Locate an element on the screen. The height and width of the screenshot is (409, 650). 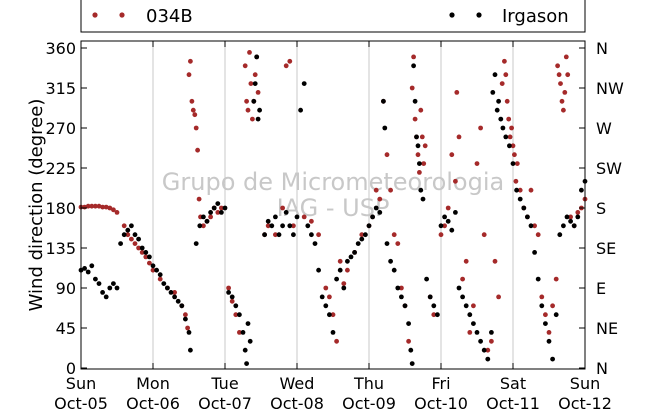
legend-label-034b: 034B is located at coordinates (169, 16).